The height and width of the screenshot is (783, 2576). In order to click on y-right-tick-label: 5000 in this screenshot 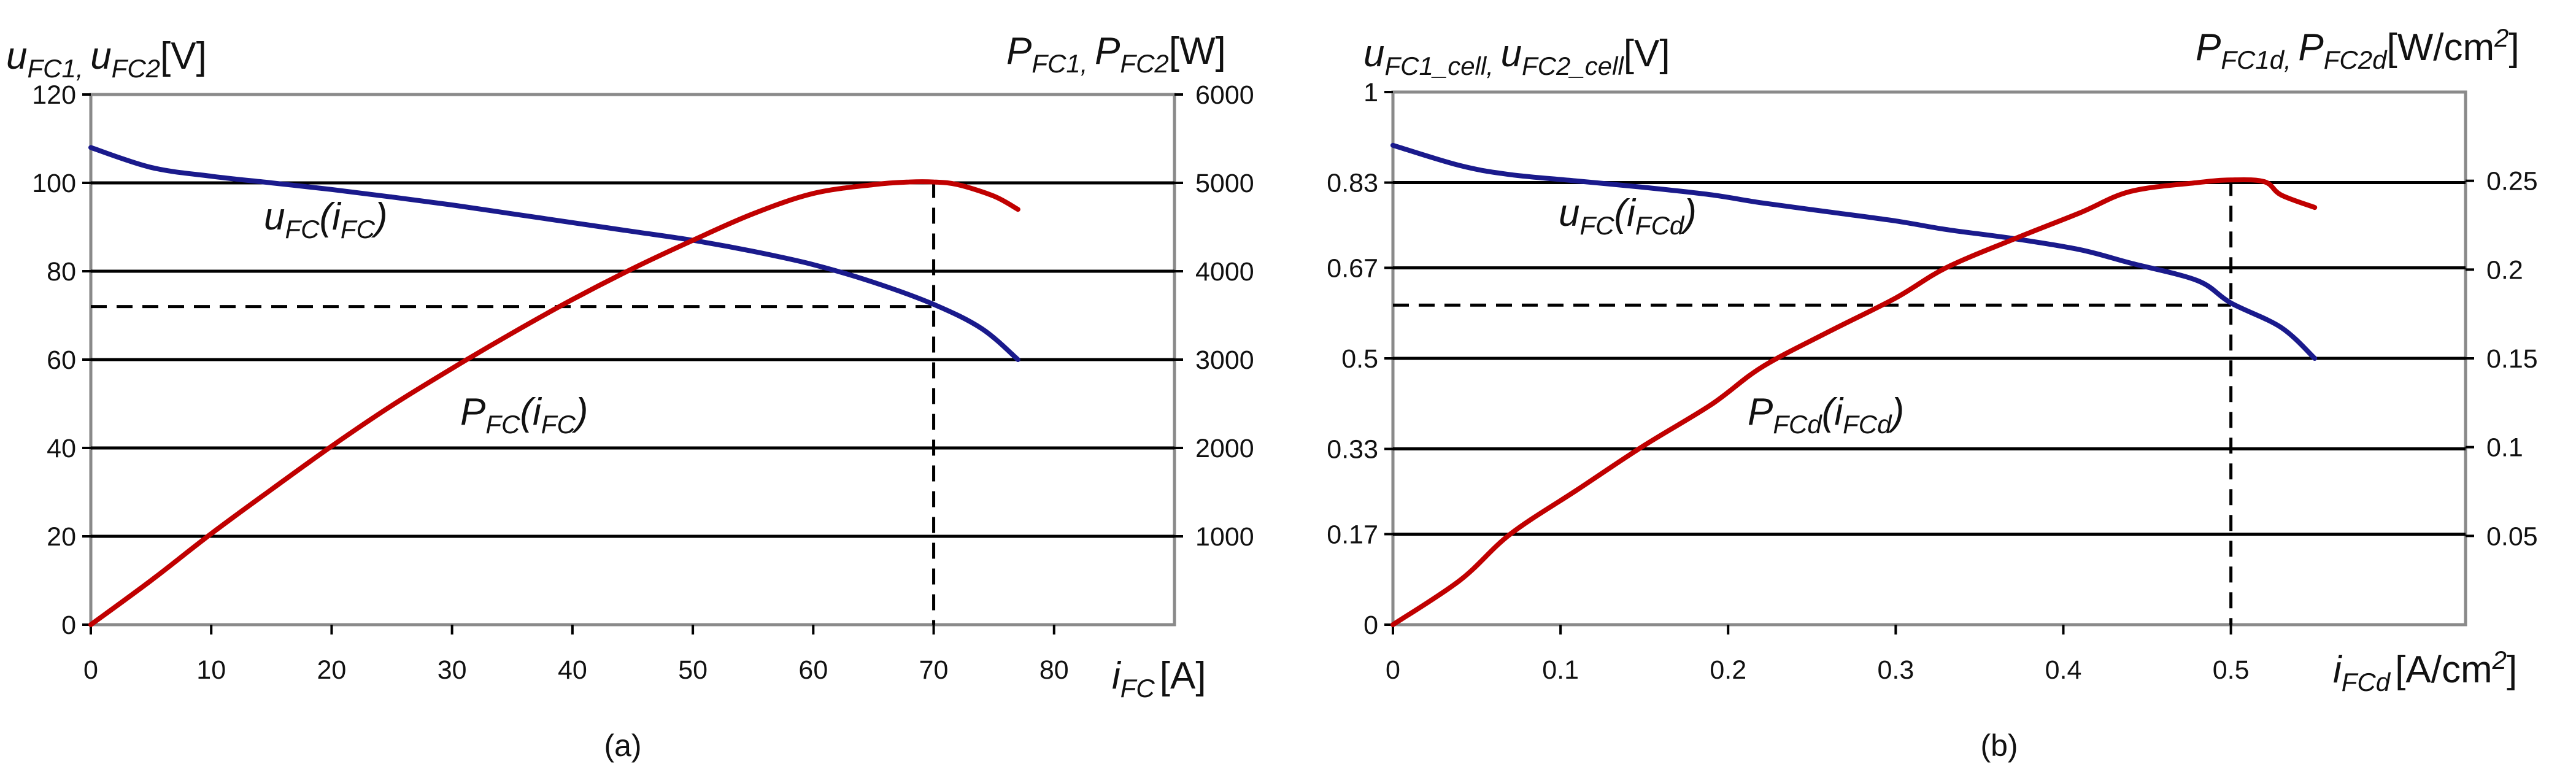, I will do `click(1224, 183)`.